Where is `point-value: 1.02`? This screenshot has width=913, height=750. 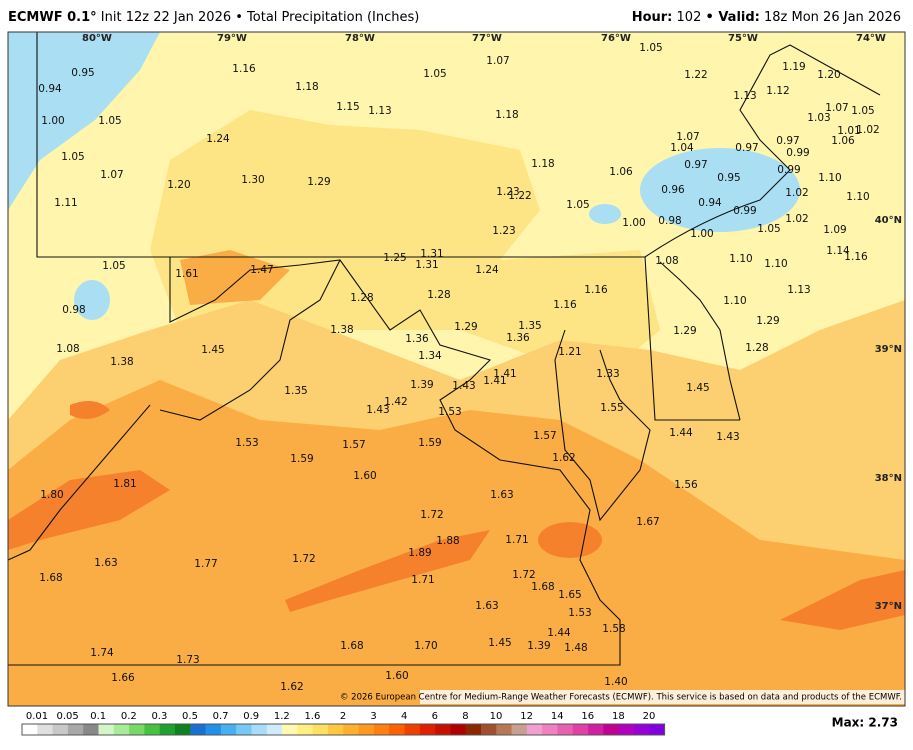
point-value: 1.02 is located at coordinates (796, 193).